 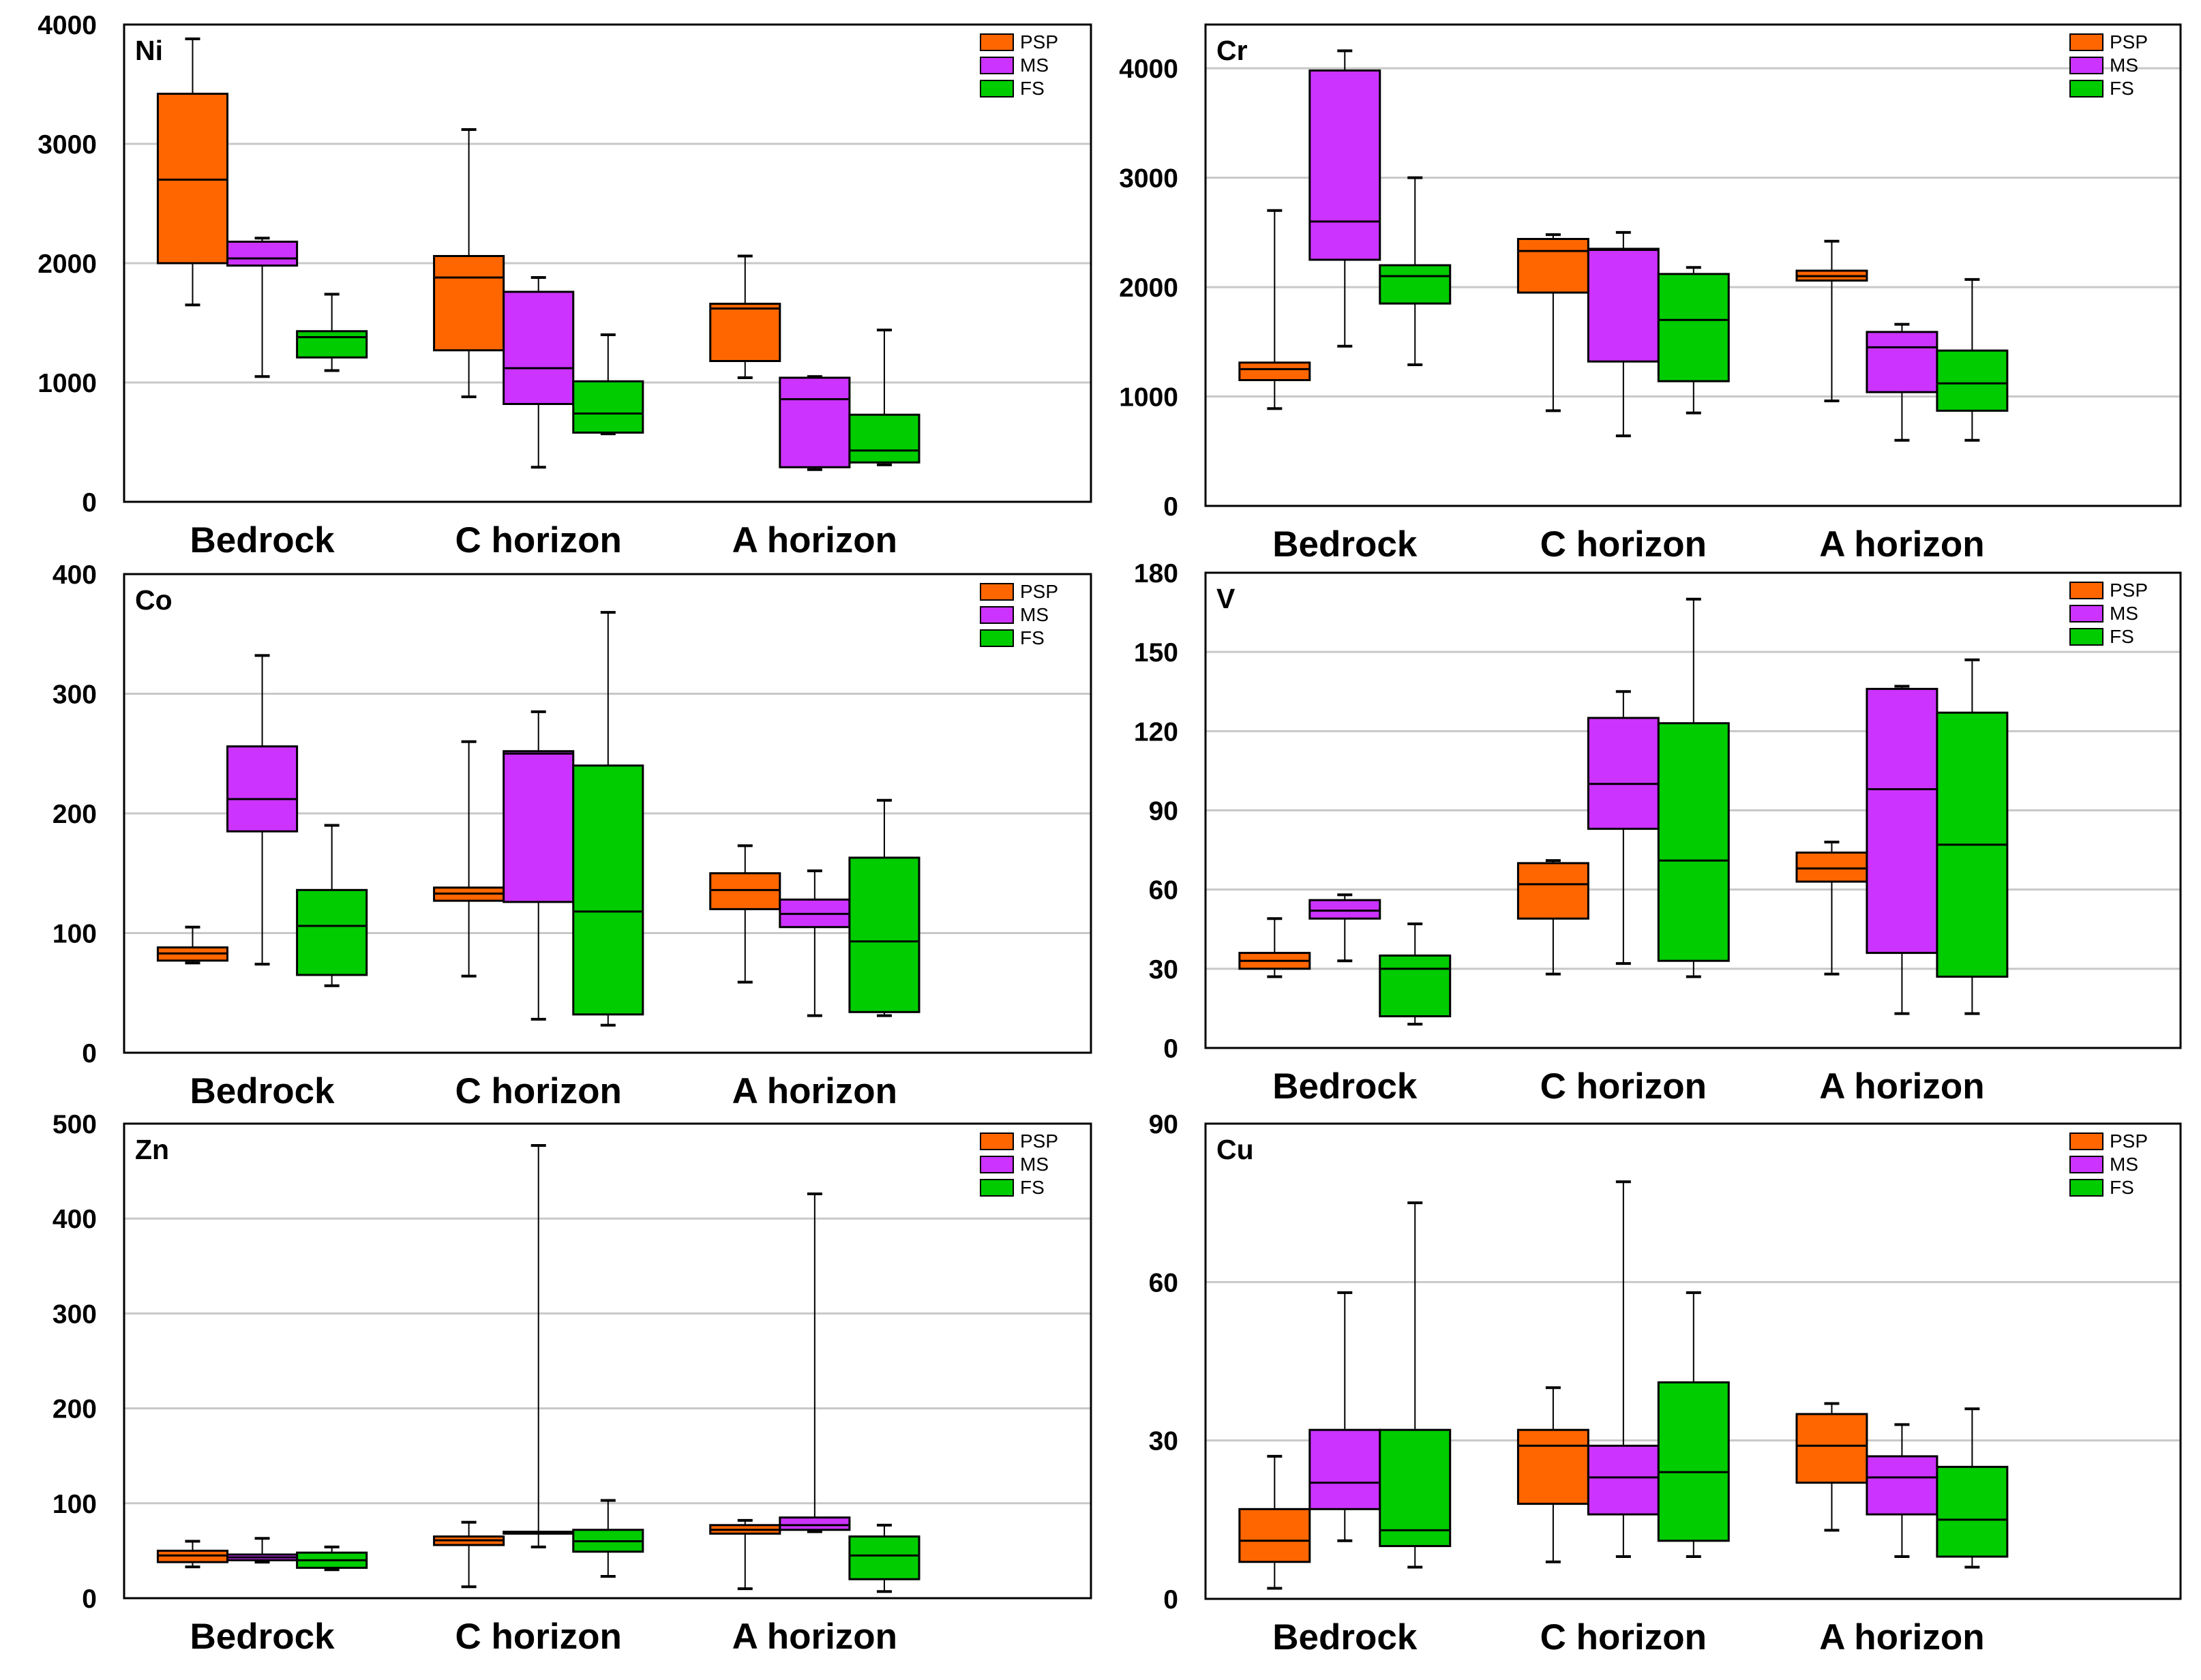 What do you see at coordinates (75, 695) in the screenshot?
I see `y-tick-label: 300` at bounding box center [75, 695].